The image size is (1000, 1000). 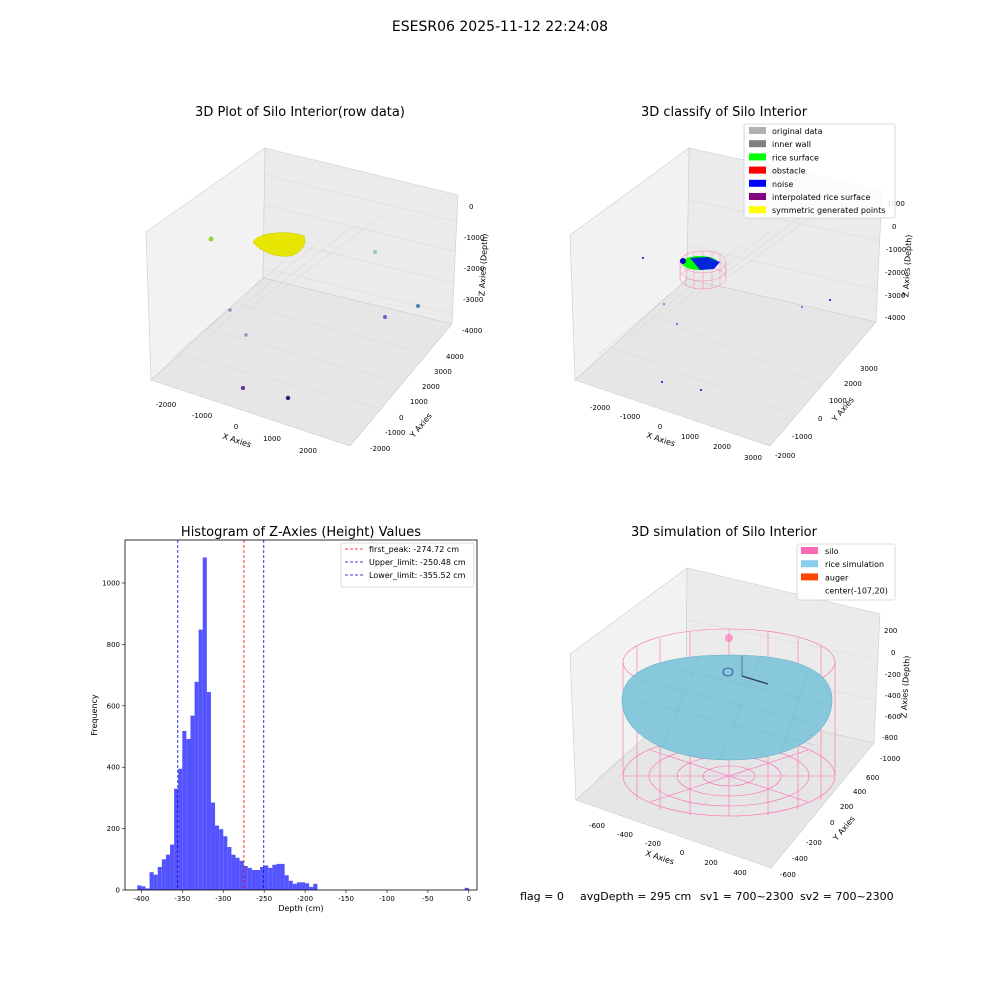 I want to click on histogram-x-tick-label: -350, so click(x=182, y=899).